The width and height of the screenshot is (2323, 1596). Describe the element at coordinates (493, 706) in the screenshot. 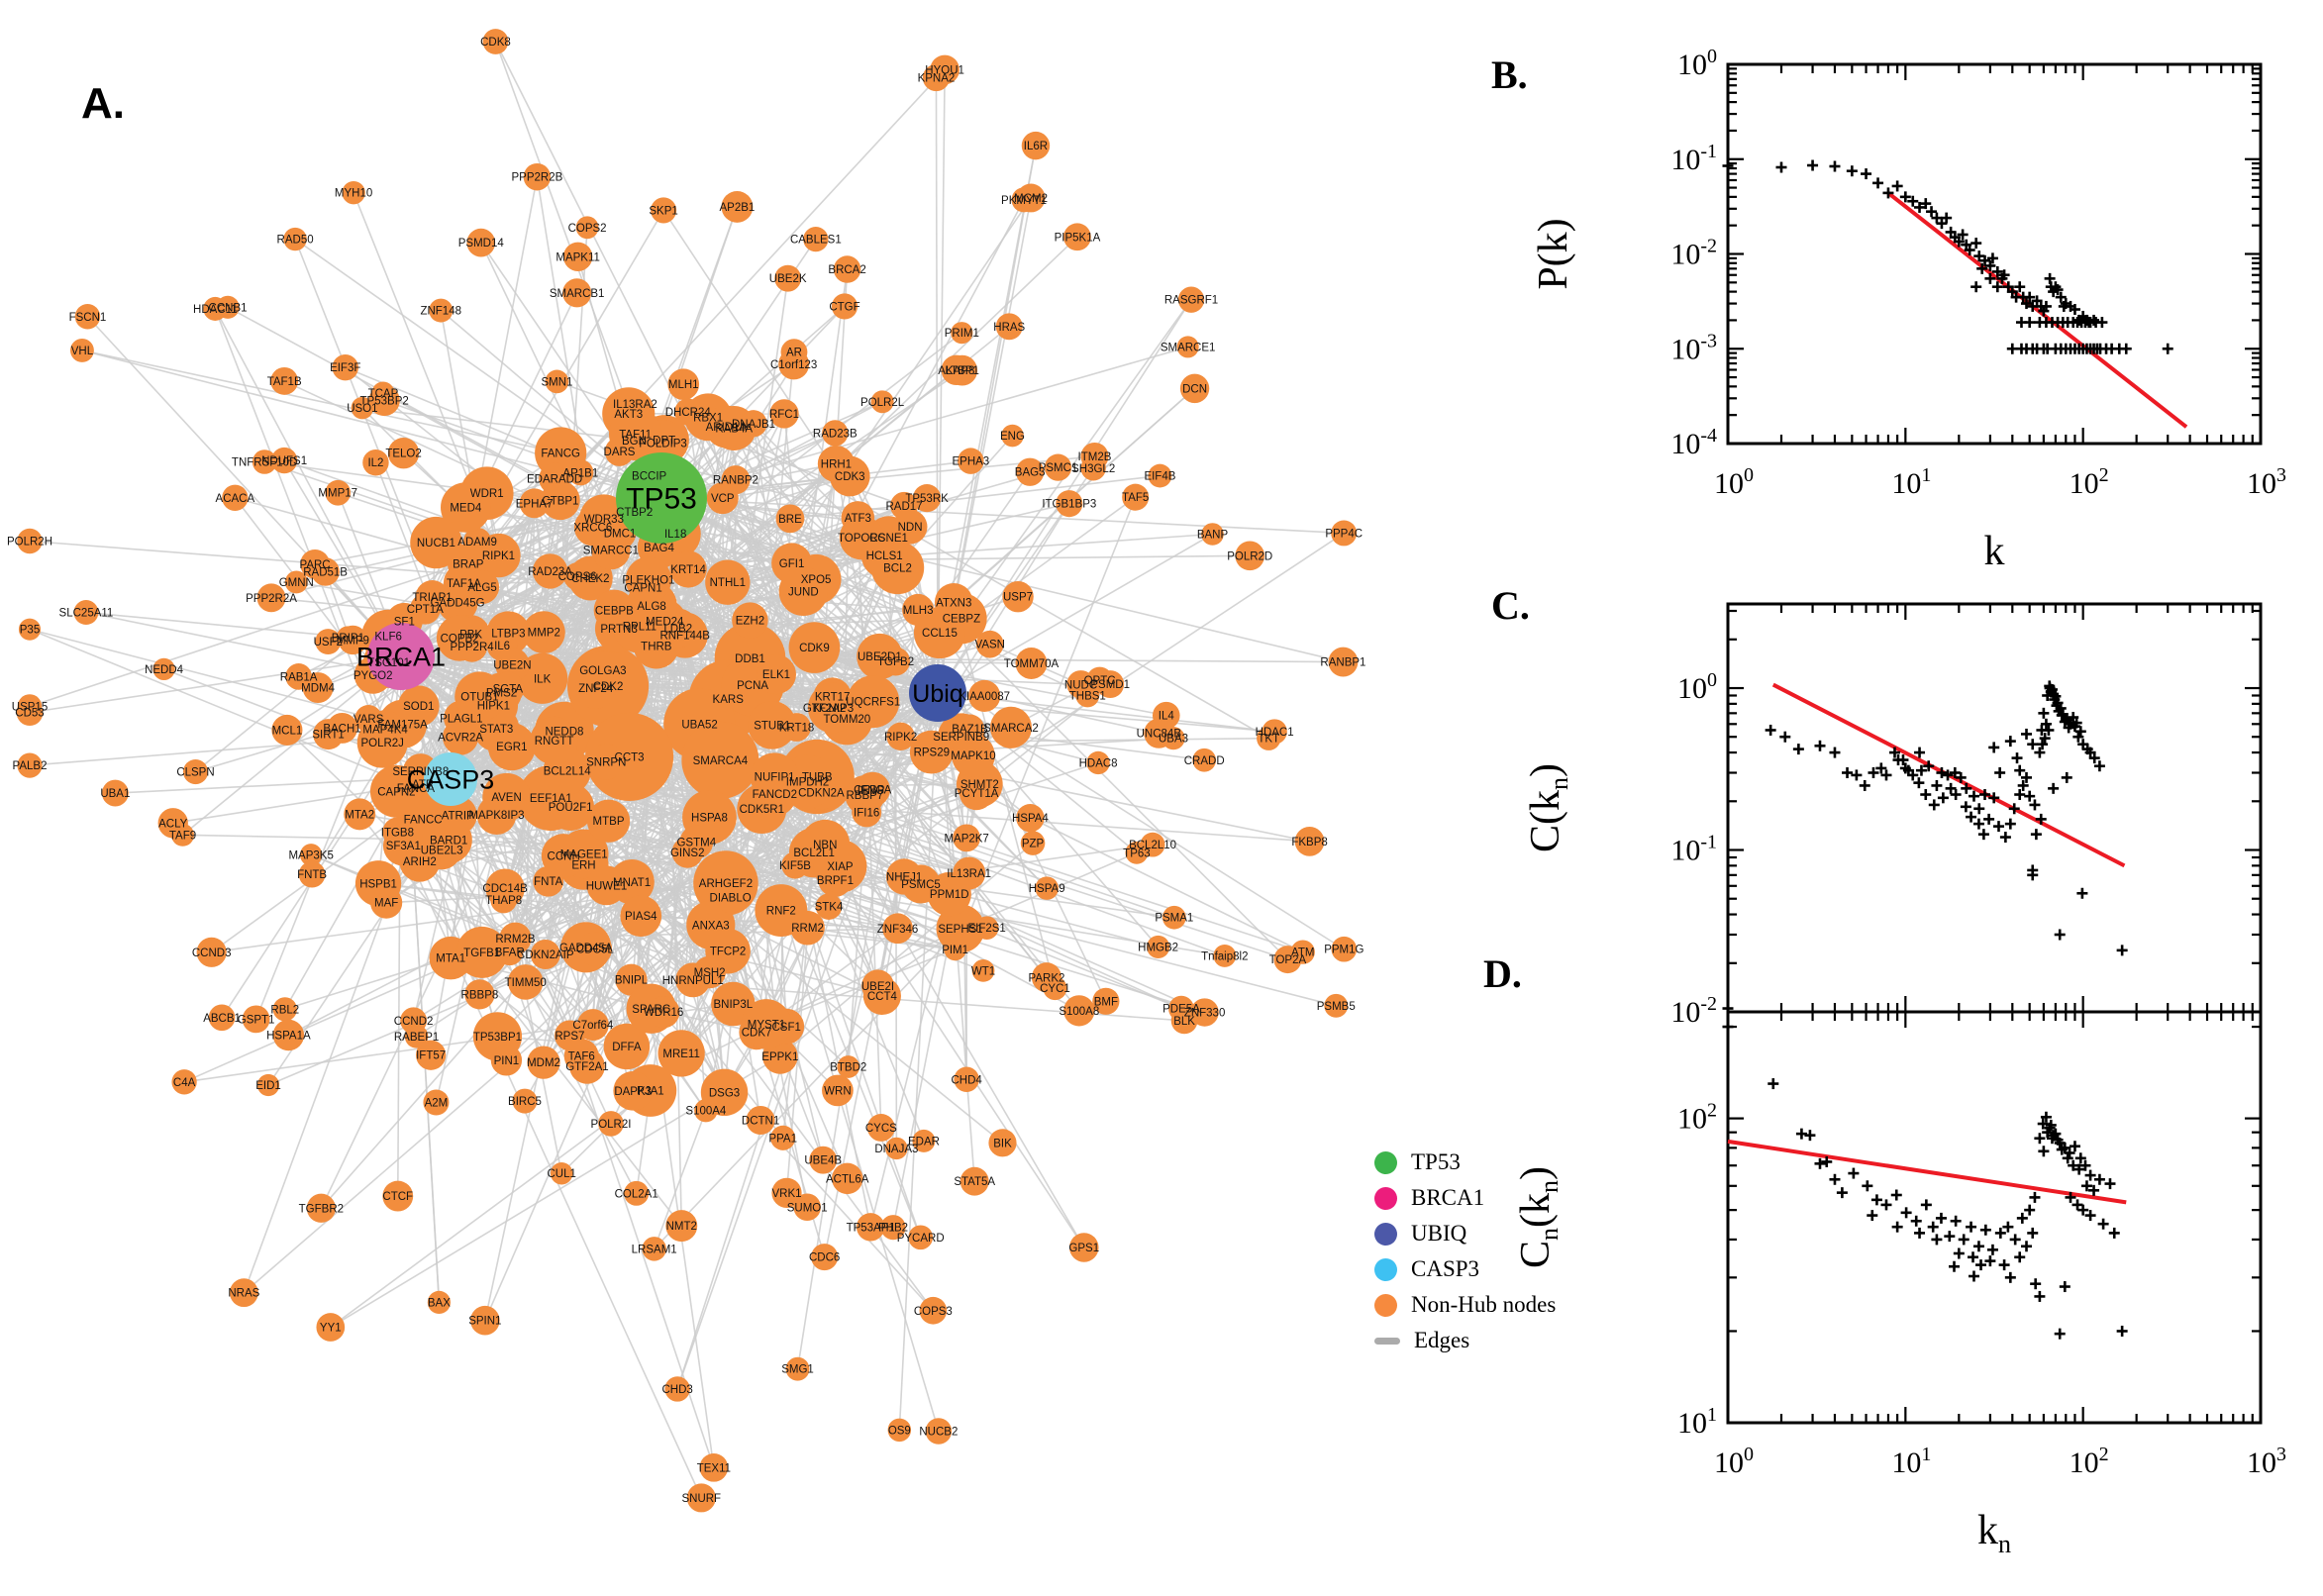

I see `gene-label: HIPK1` at that location.